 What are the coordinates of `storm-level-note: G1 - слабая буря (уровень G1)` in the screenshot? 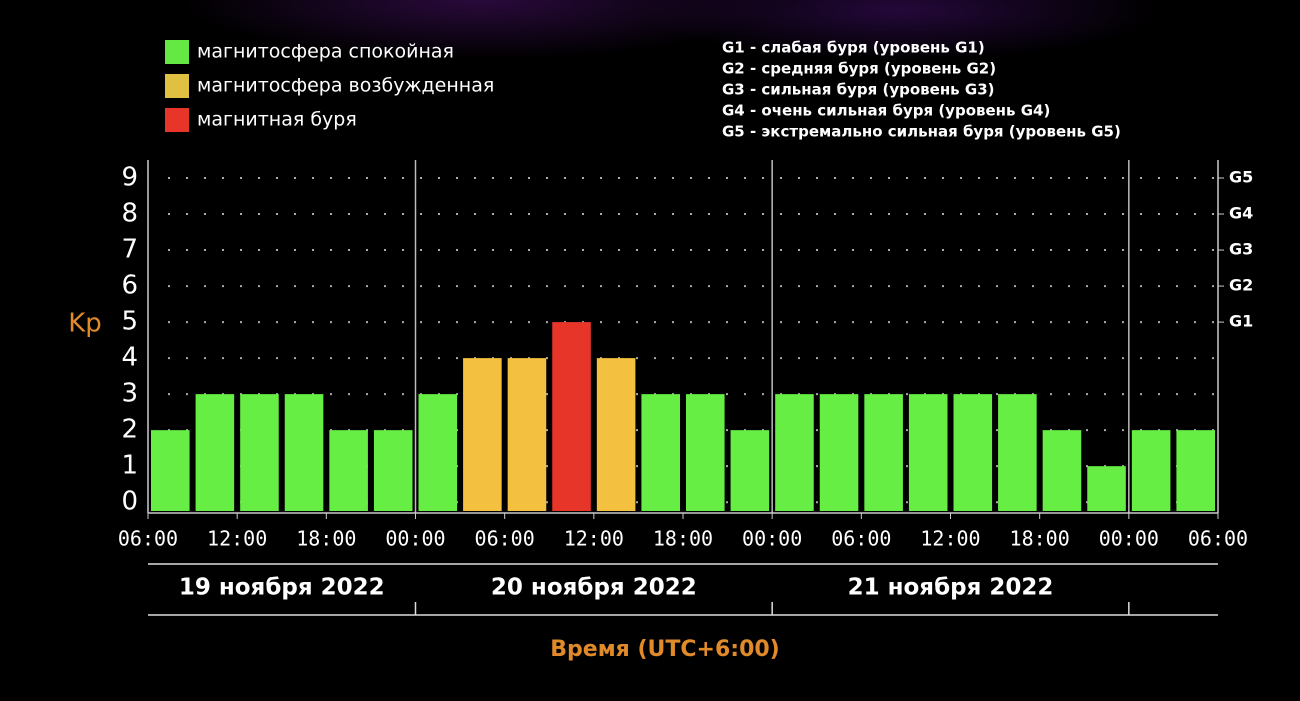 It's located at (853, 48).